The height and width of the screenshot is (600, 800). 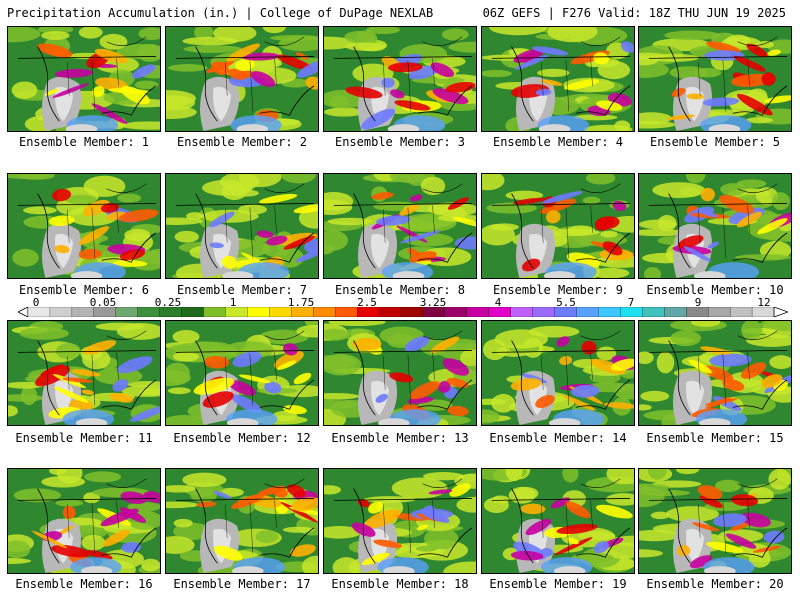 I want to click on ensemble-member-label: Ensemble Member: 8, so click(x=400, y=290).